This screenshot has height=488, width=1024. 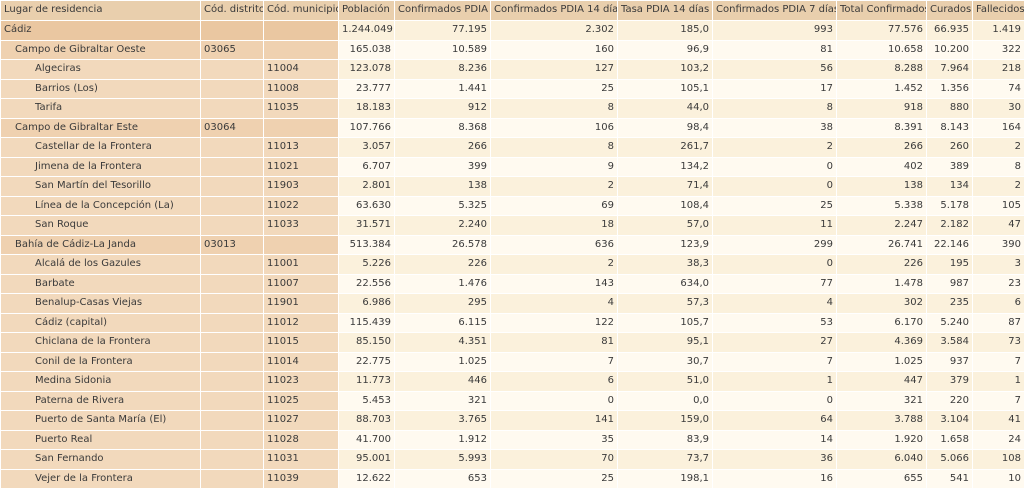 I want to click on code-cell: 11008, so click(x=301, y=88).